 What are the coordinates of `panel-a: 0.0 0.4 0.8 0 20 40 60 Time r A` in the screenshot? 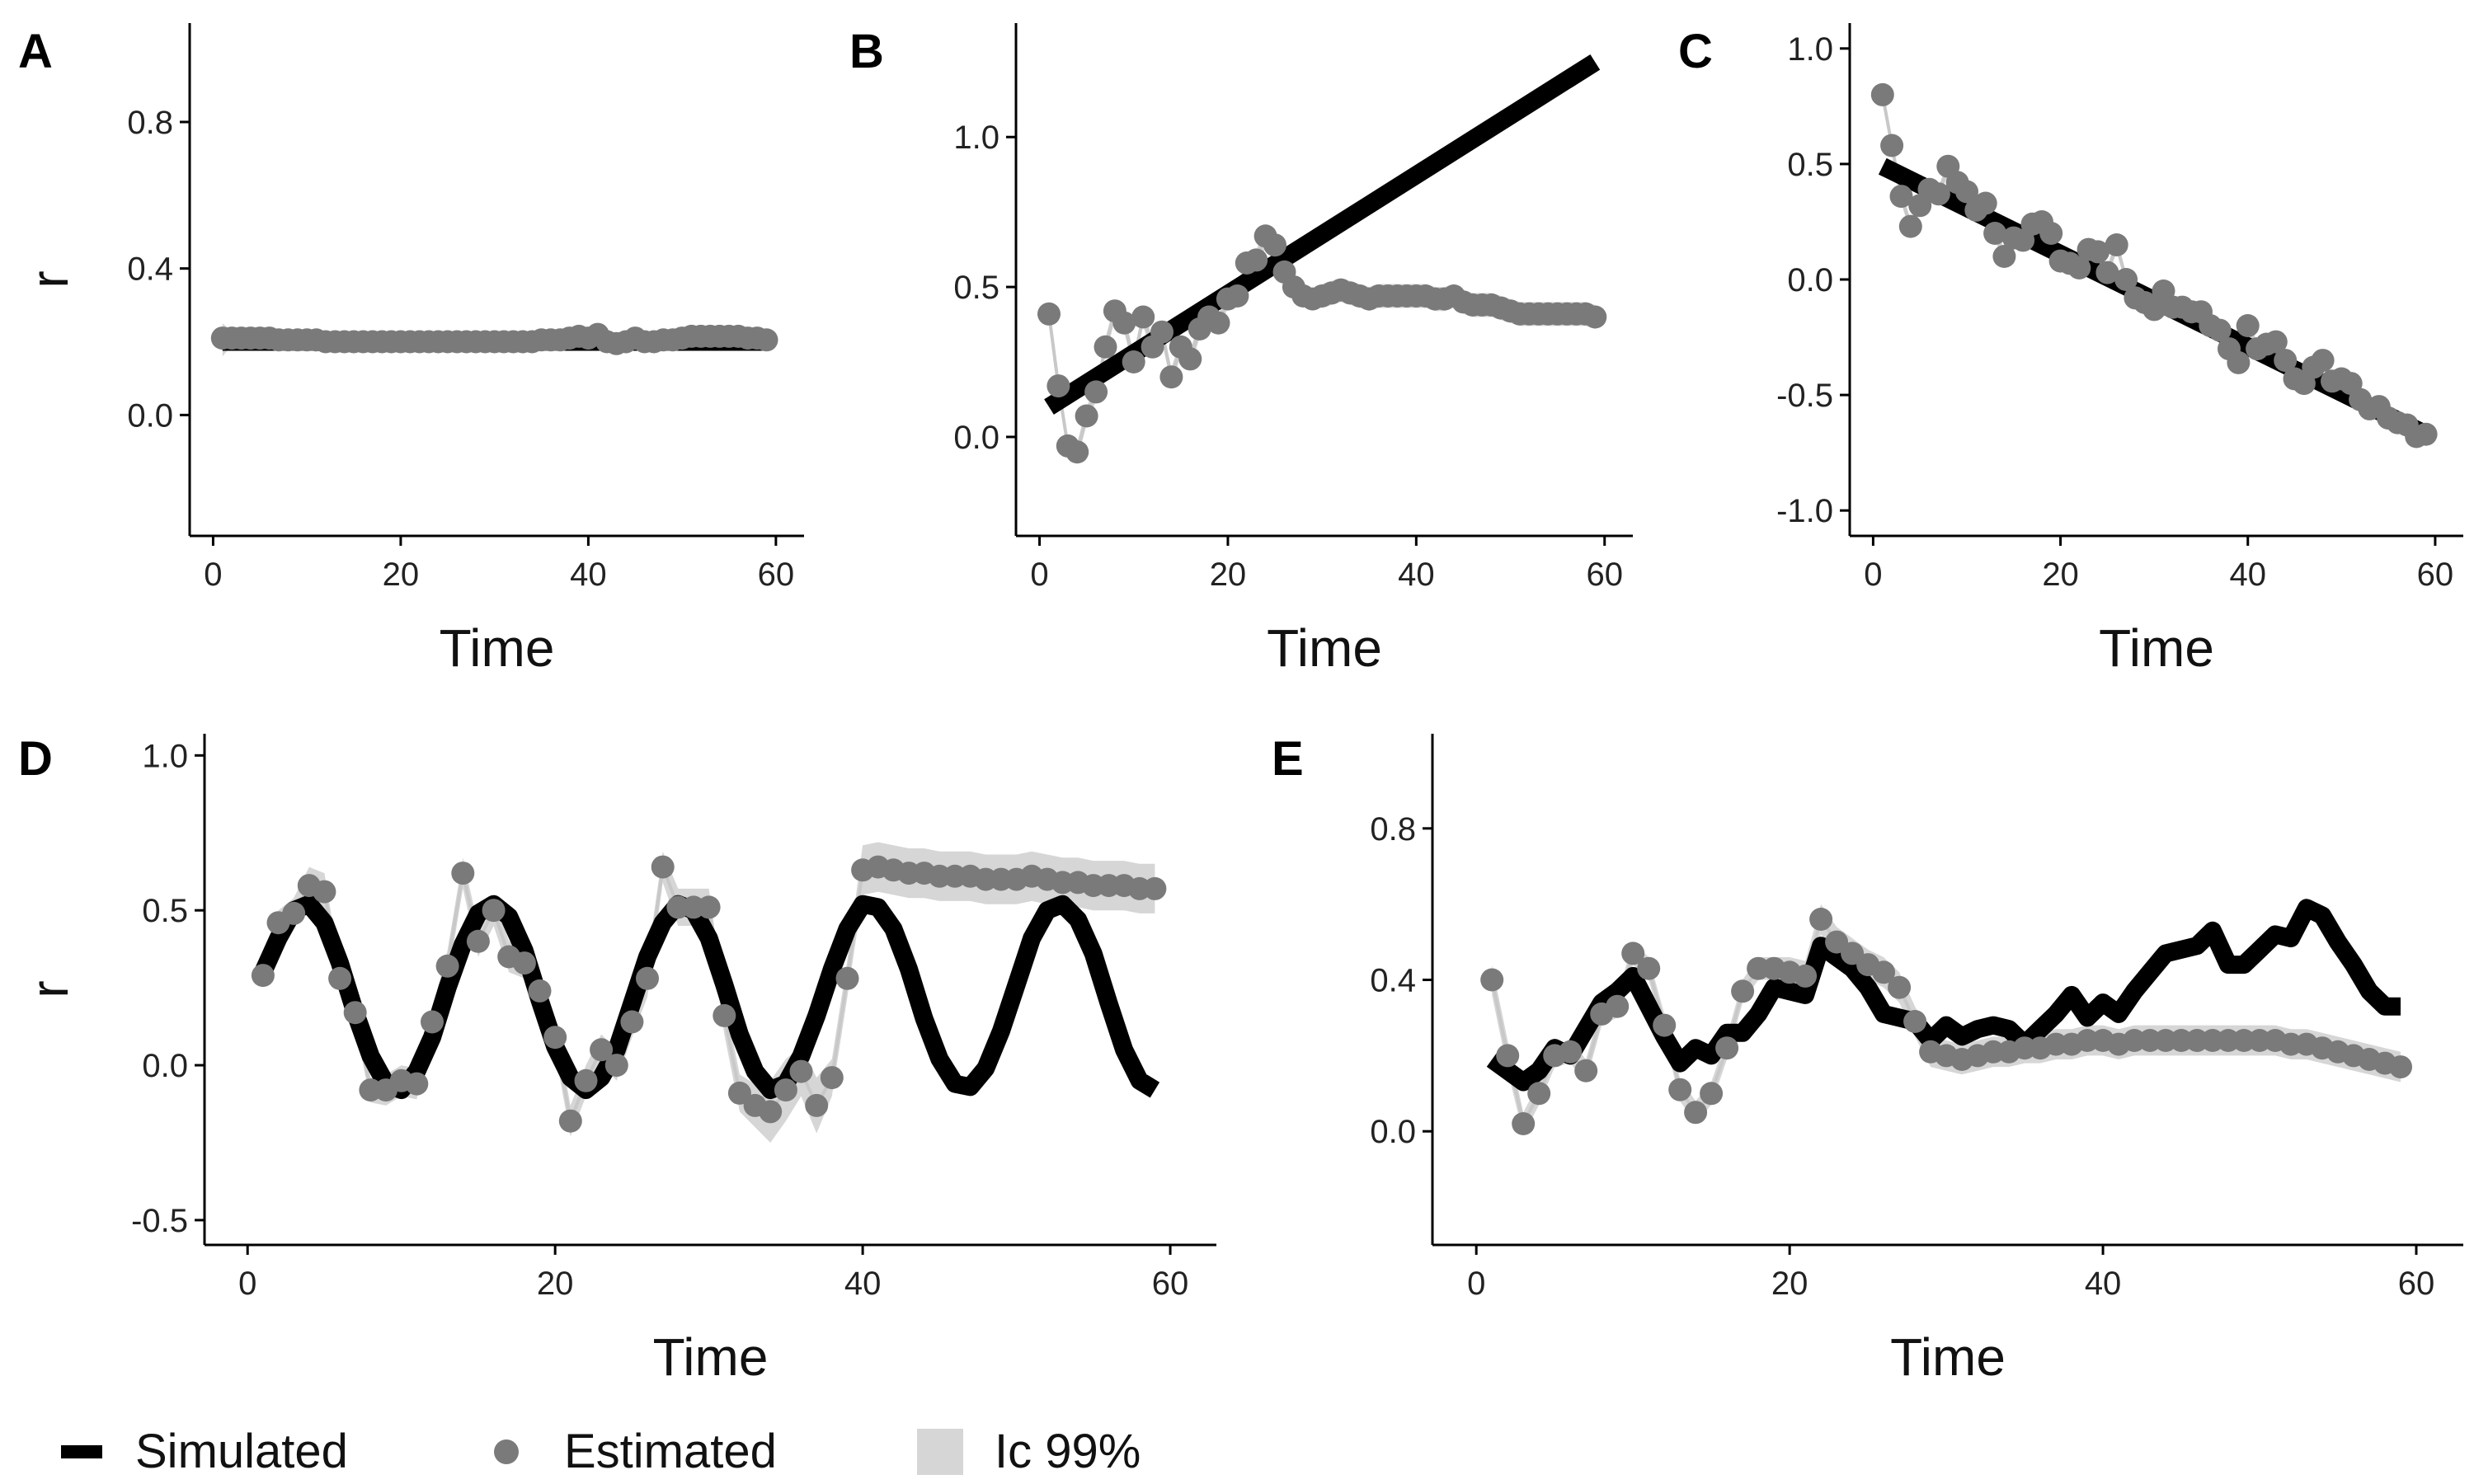 It's located at (411, 350).